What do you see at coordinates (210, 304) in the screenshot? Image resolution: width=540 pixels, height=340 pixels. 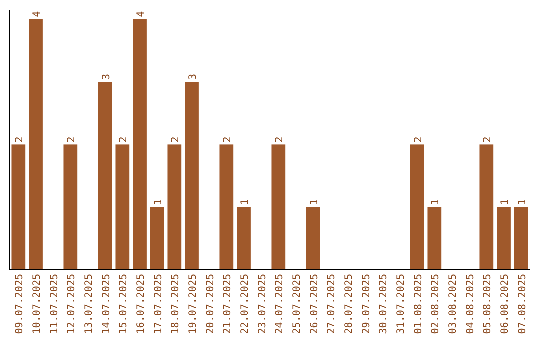 I see `x-tick-label: 20.07.2025` at bounding box center [210, 304].